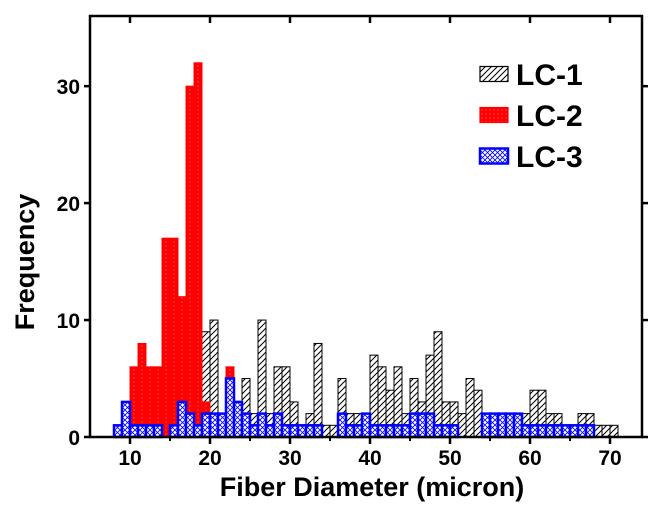 The width and height of the screenshot is (657, 509). Describe the element at coordinates (372, 487) in the screenshot. I see `x-axis-title: Fiber Diameter (micron)` at that location.